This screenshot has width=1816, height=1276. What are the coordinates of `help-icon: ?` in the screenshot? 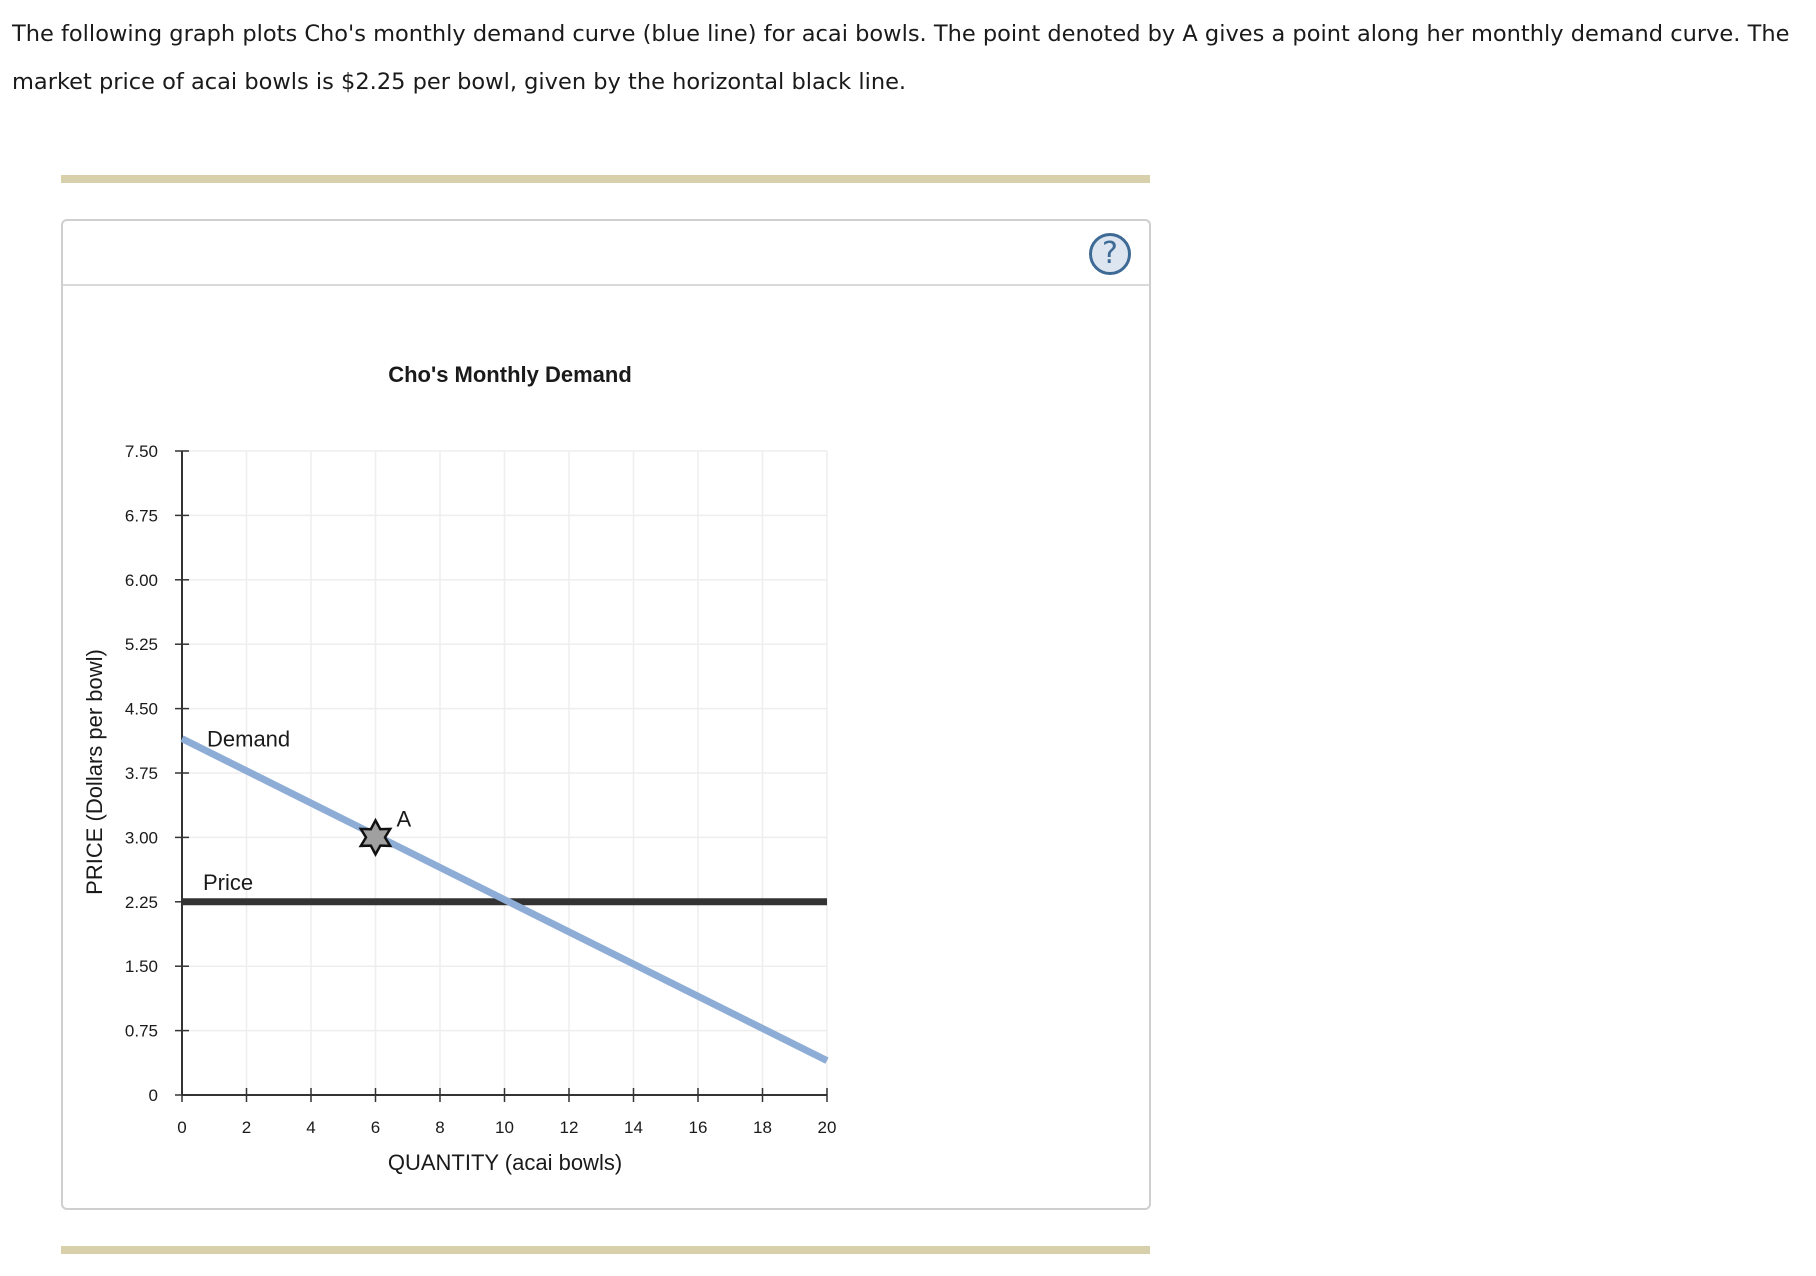 It's located at (1110, 254).